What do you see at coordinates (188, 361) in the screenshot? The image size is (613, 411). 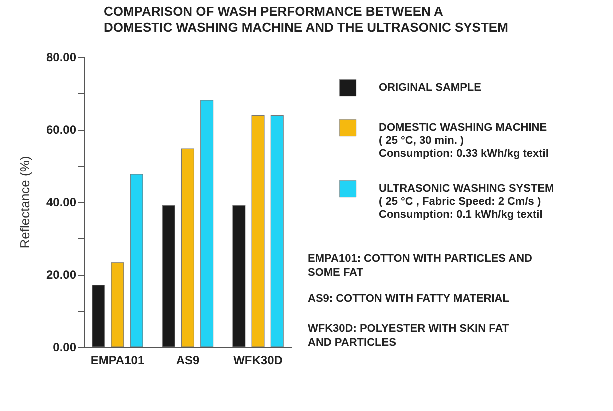 I see `x-tick-label: AS9` at bounding box center [188, 361].